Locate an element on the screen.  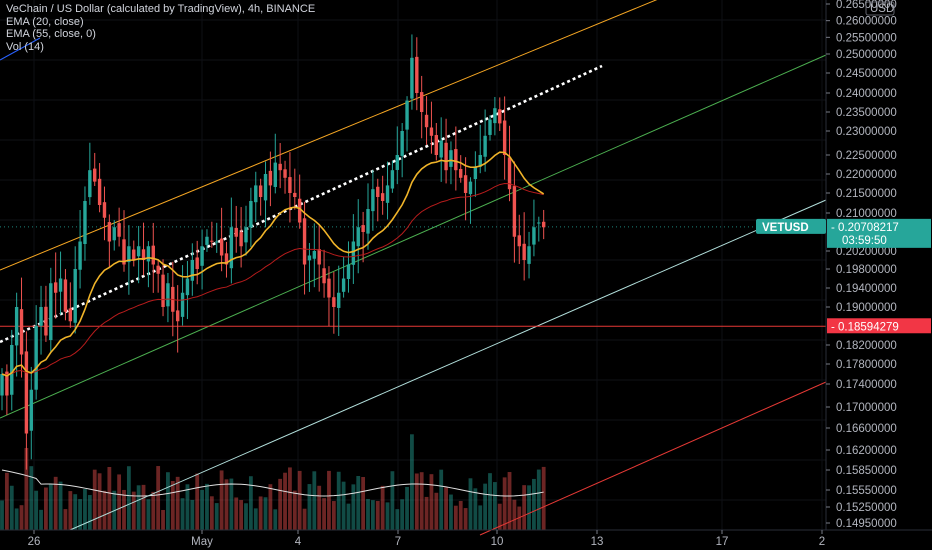
blue-trend-line is located at coordinates (20, 49).